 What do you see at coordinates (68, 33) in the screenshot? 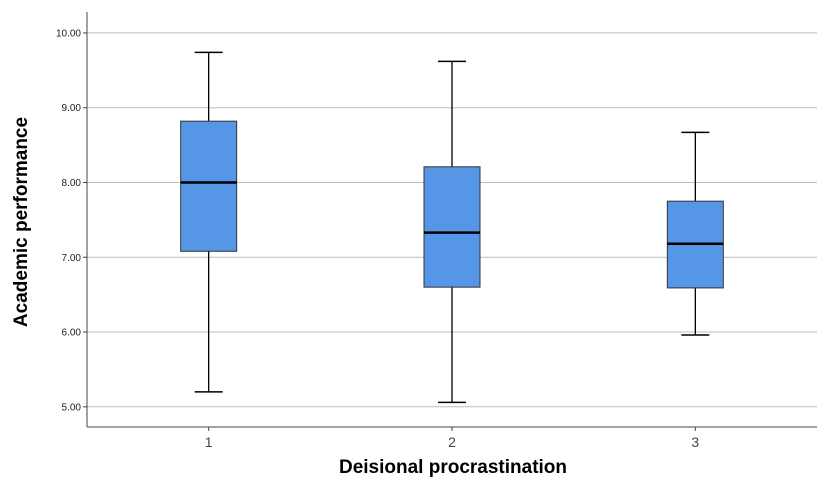
I see `y-tick-label: 10.00` at bounding box center [68, 33].